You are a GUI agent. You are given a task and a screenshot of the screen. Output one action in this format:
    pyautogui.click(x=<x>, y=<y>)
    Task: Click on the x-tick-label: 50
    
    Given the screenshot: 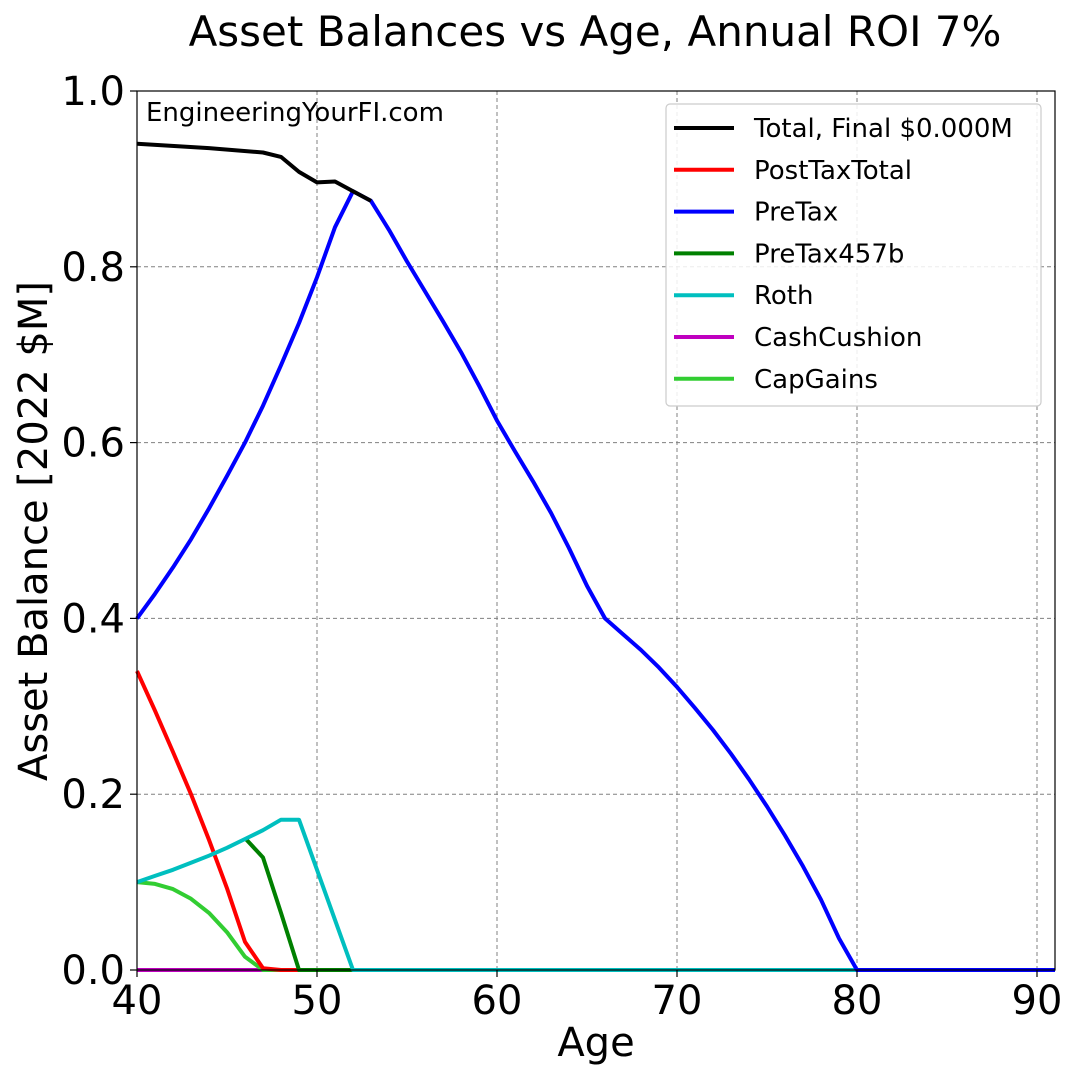 What is the action you would take?
    pyautogui.click(x=317, y=1001)
    